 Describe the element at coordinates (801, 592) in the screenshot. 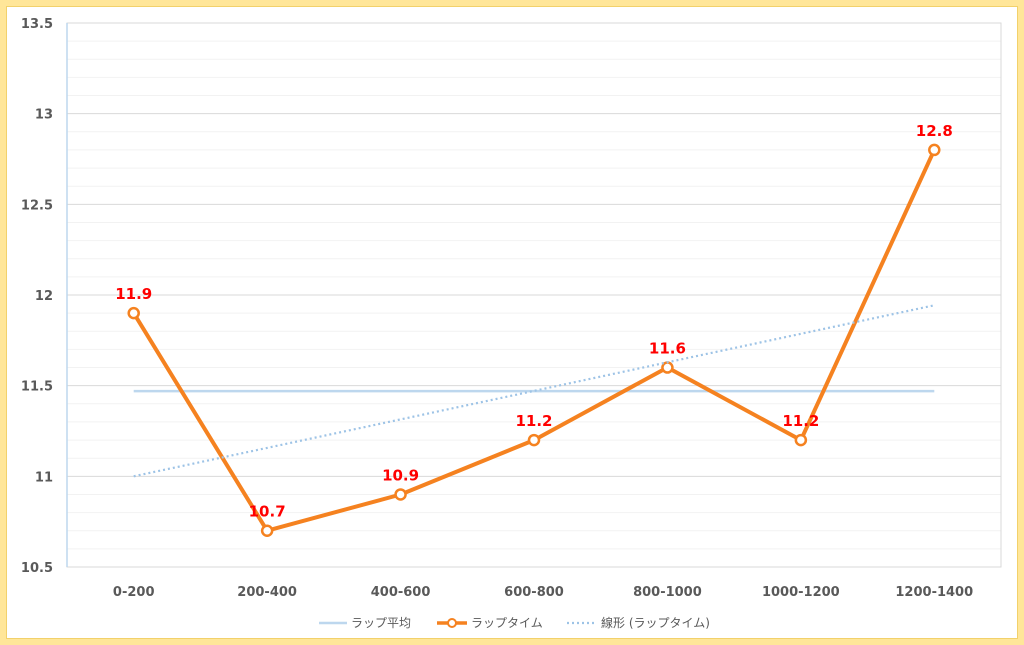

I see `x-tick-label: 1000-1200` at that location.